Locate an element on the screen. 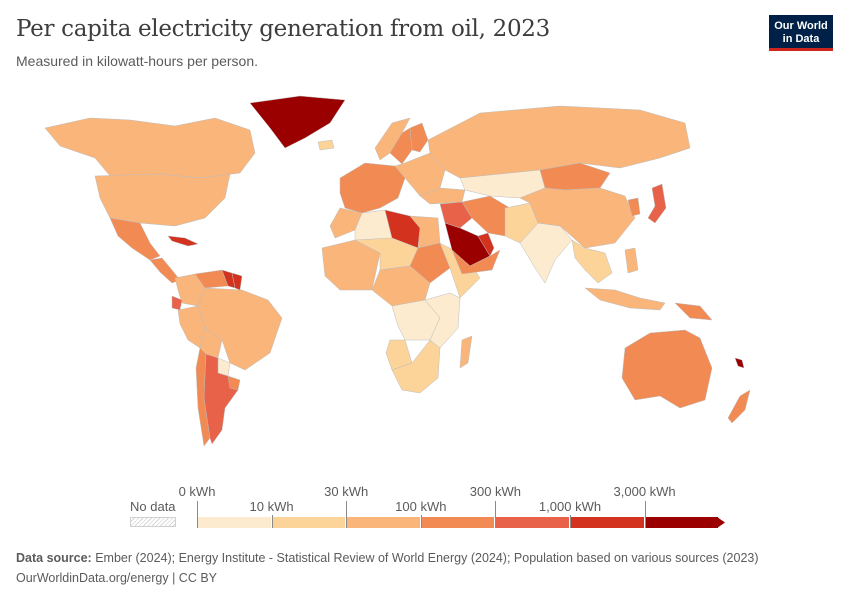 The height and width of the screenshot is (600, 850). region-oman-yemen is located at coordinates (476, 262).